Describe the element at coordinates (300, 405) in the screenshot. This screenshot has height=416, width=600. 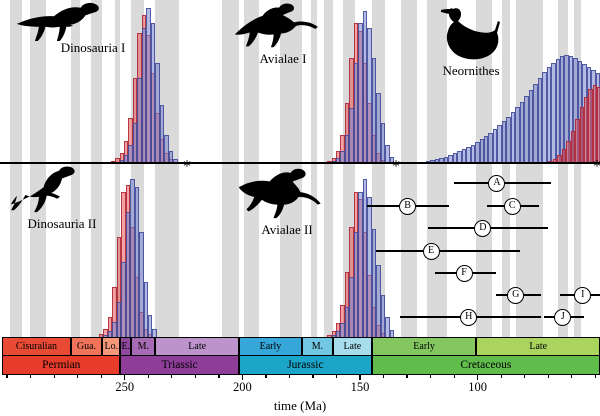
I see `axis-title: time (Ma)` at that location.